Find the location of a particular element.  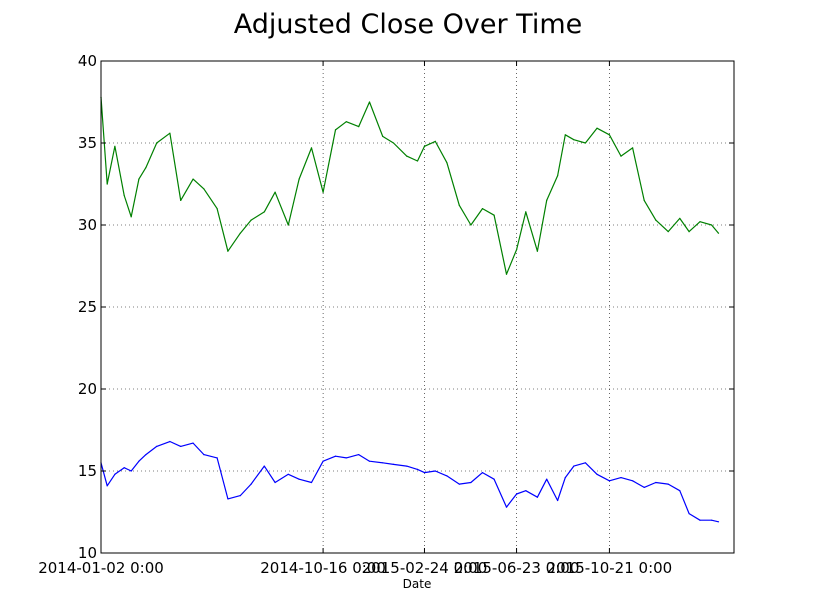

x-axis-label: Date is located at coordinates (417, 584).